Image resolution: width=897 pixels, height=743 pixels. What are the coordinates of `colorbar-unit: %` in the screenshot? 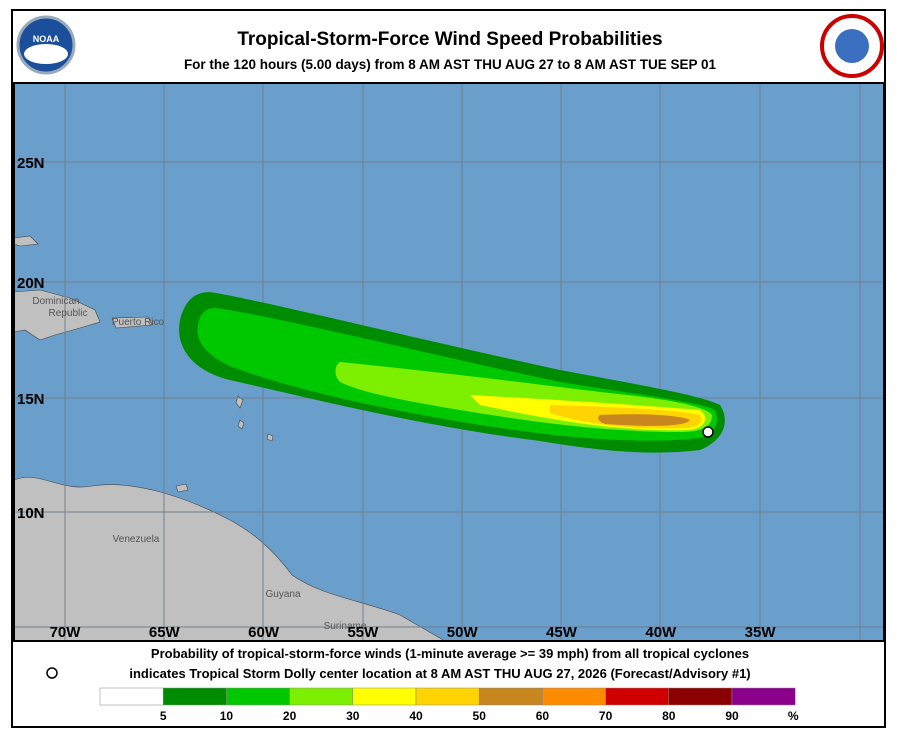 It's located at (793, 716).